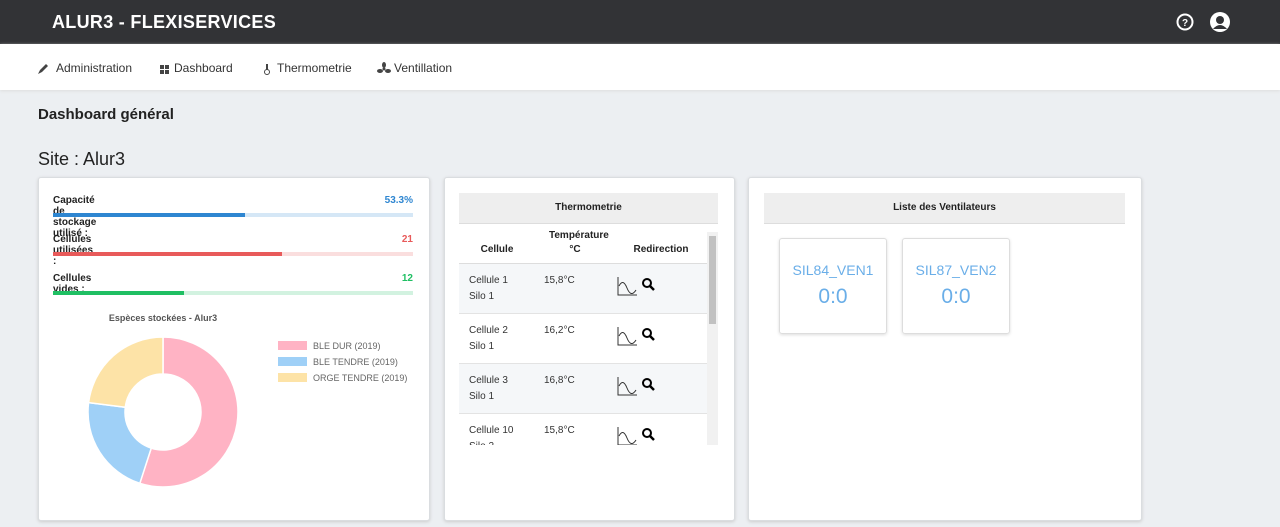 The height and width of the screenshot is (527, 1280). Describe the element at coordinates (398, 200) in the screenshot. I see `stat-value: 53.3%` at that location.